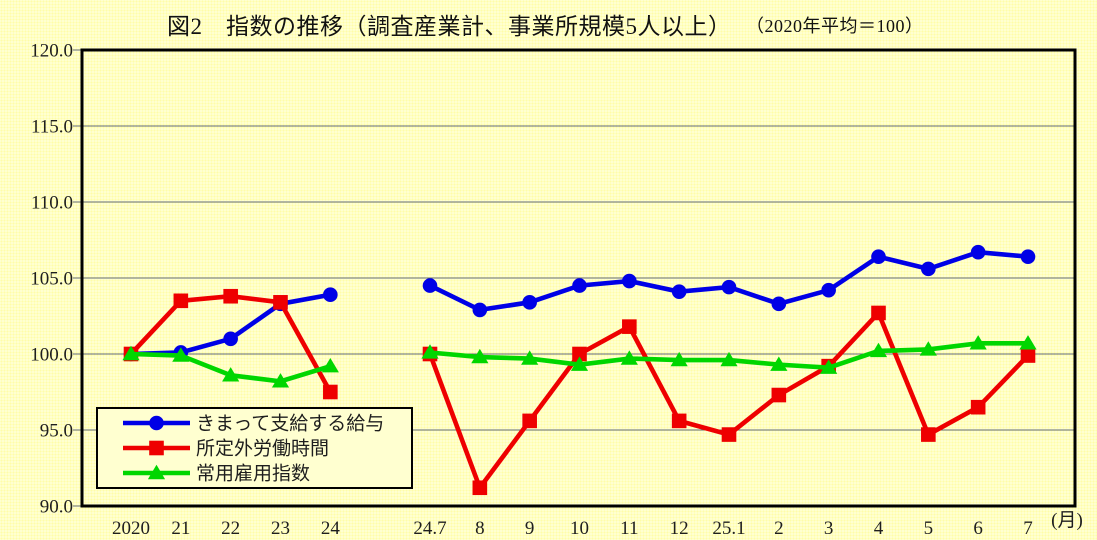 Image resolution: width=1097 pixels, height=540 pixels. Describe the element at coordinates (629, 528) in the screenshot. I see `x-tick-label: 11` at that location.